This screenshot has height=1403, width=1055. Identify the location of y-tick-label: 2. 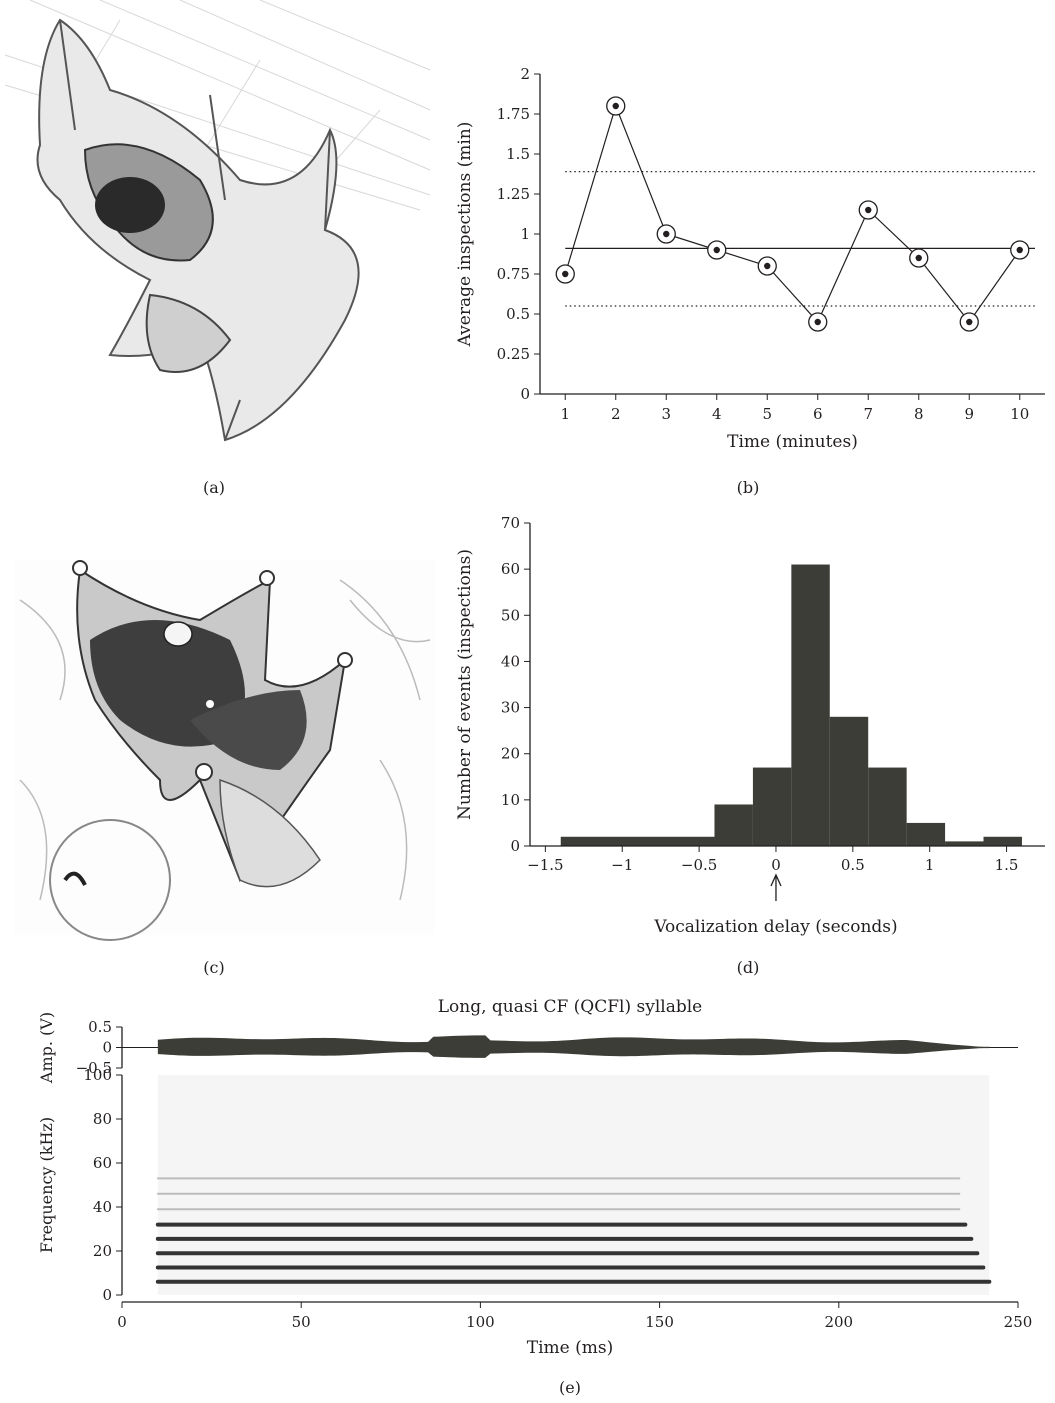
(525, 74).